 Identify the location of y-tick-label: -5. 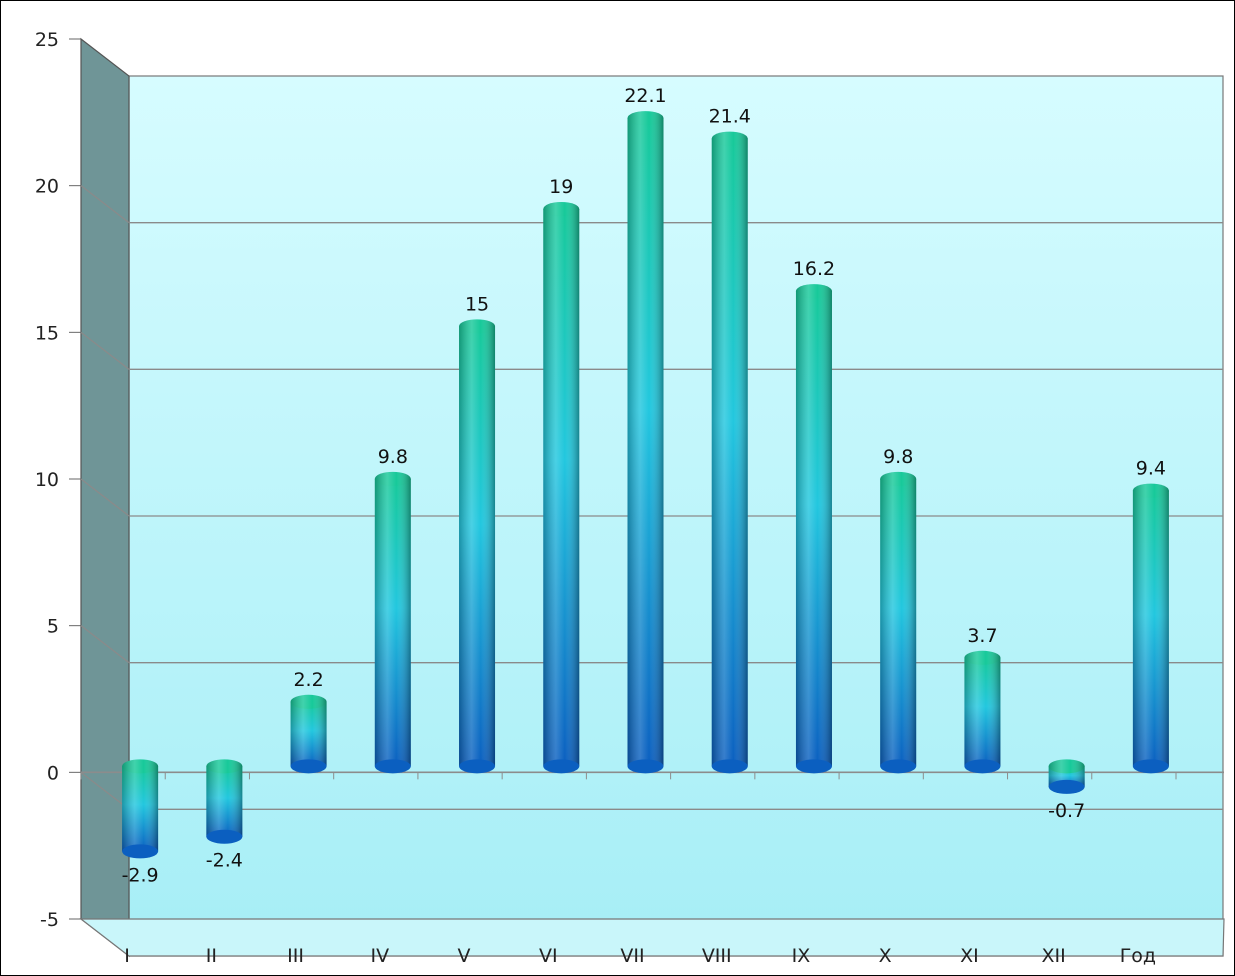
(49, 920).